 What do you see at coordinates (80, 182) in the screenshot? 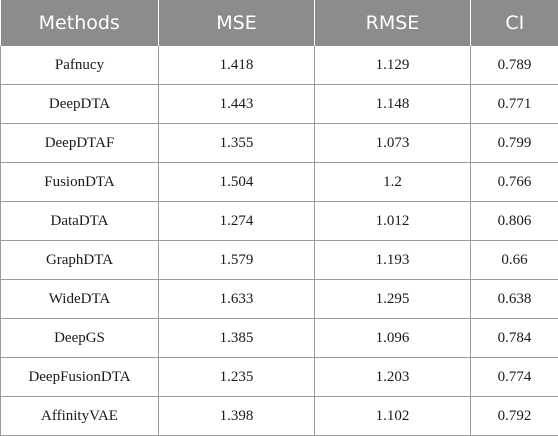
I see `cell-method: FusionDTA` at bounding box center [80, 182].